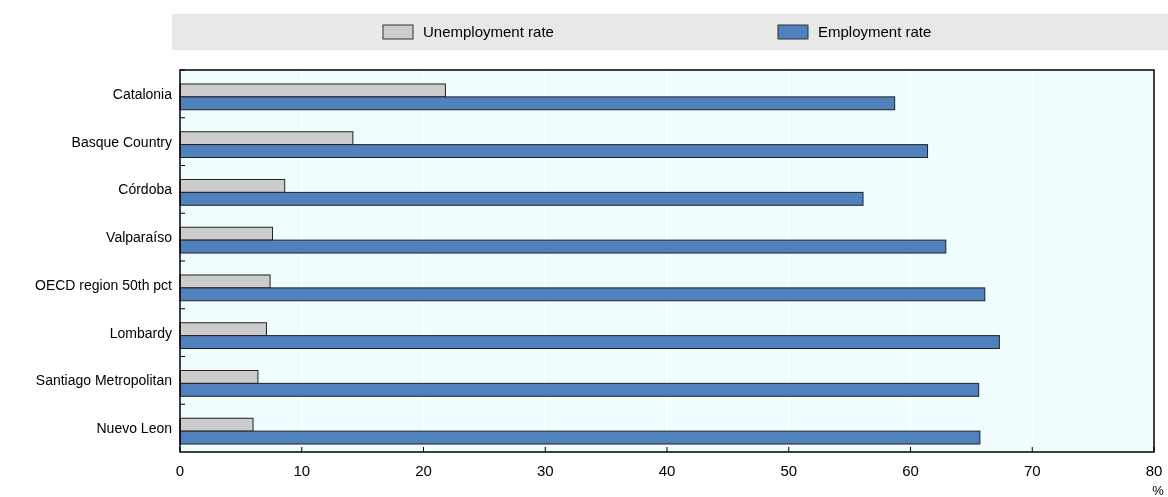 The image size is (1168, 497). I want to click on x-tick-label: 30, so click(545, 470).